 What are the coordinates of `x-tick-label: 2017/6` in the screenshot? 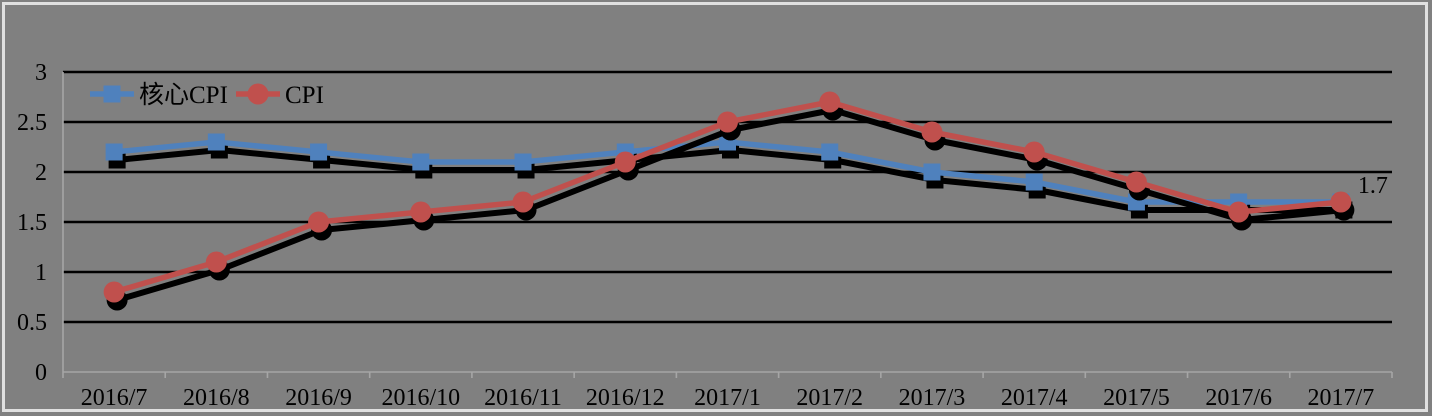 It's located at (1238, 398).